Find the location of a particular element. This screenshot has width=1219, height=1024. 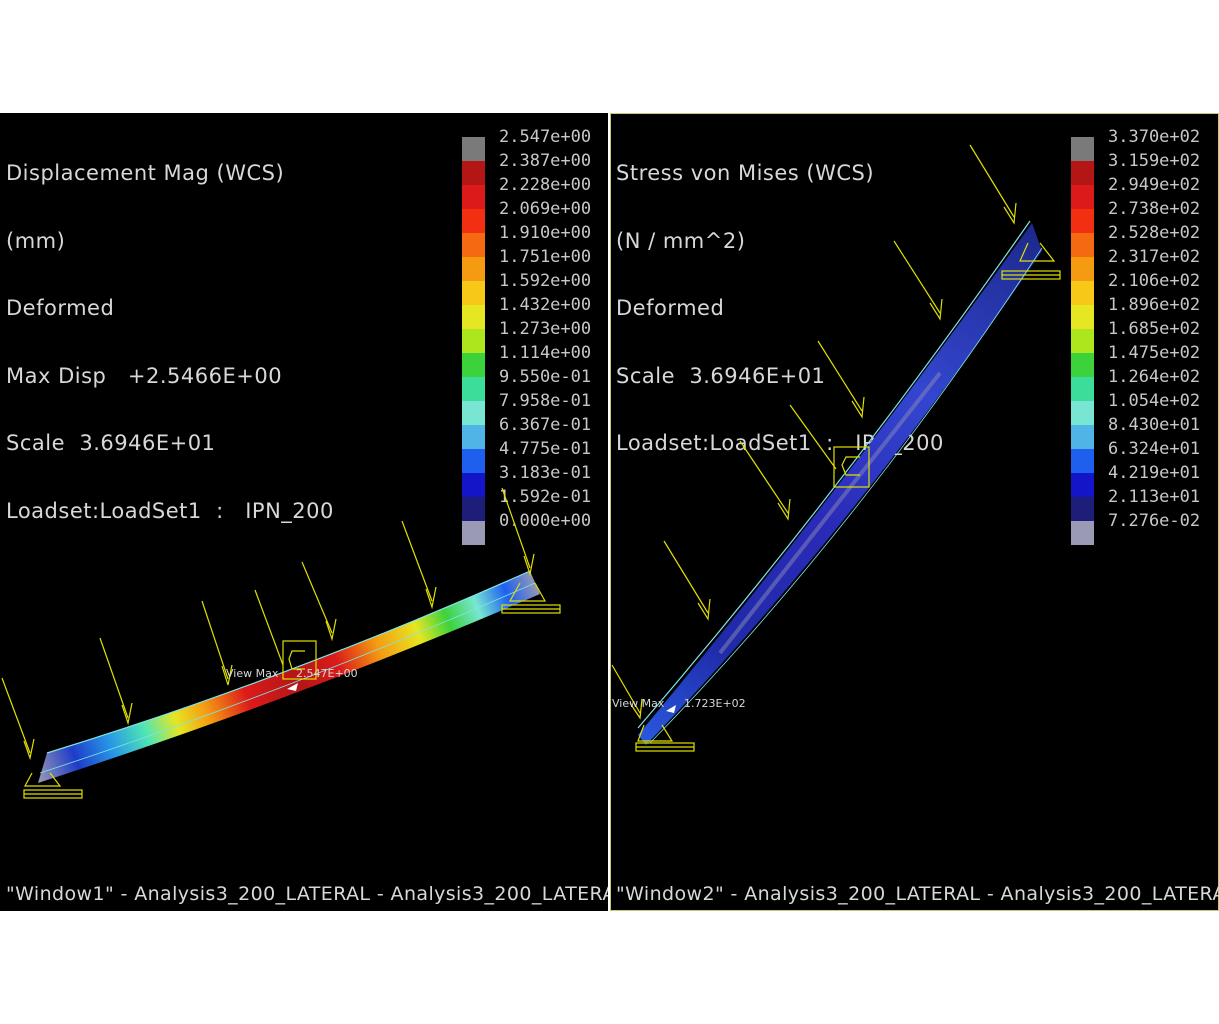

result-title: Stress von Mises (WCS) is located at coordinates (745, 173).